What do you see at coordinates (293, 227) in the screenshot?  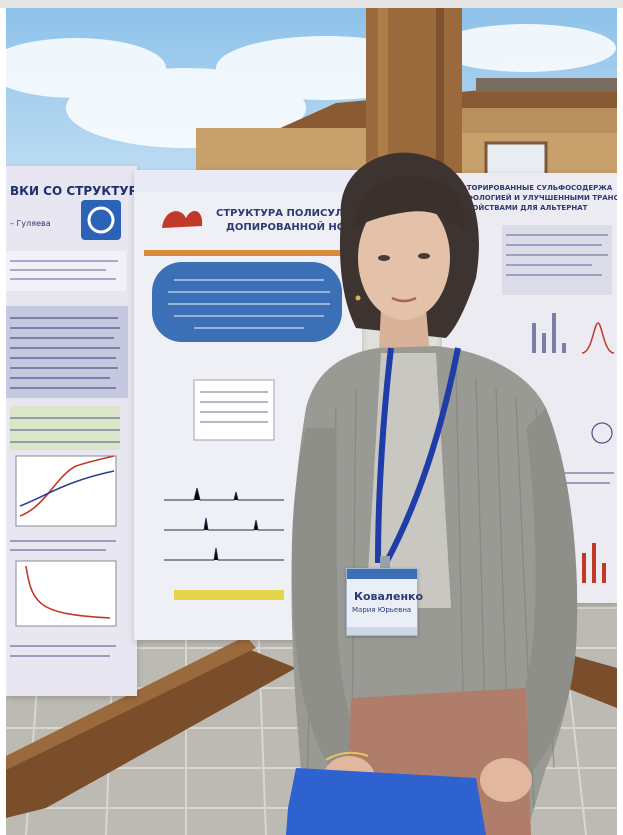 I see `center-poster-heading-2: ДОПИРОВАННОЙ НОВА` at bounding box center [293, 227].